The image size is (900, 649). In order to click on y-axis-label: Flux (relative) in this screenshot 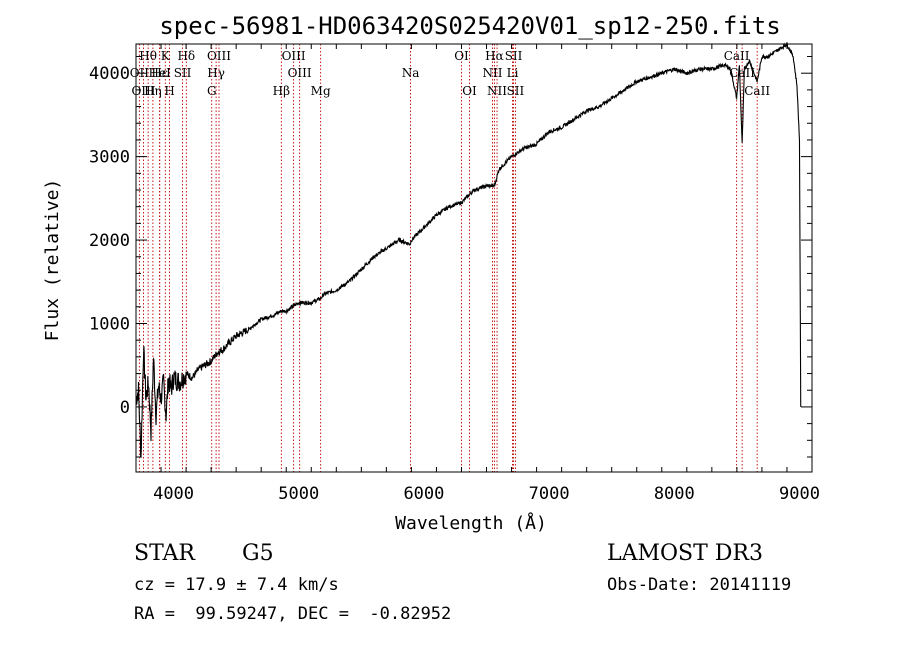, I will do `click(52, 260)`.